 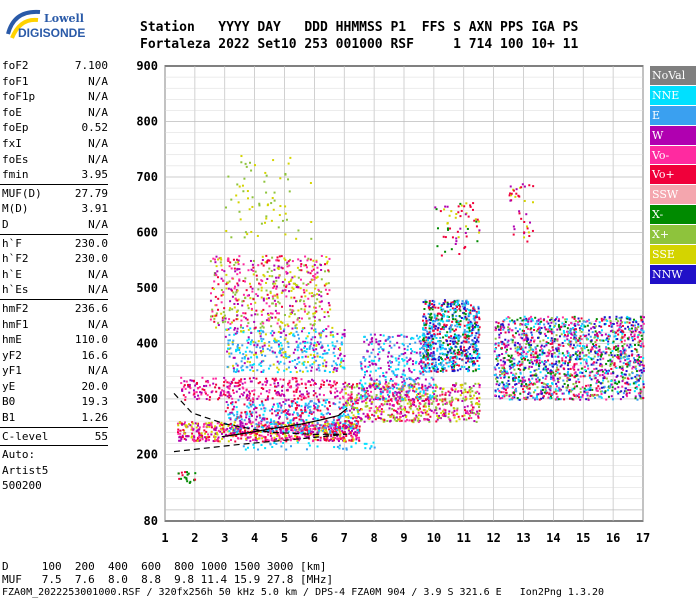 What do you see at coordinates (64, 18) in the screenshot?
I see `logo-line1: Lowell` at bounding box center [64, 18].